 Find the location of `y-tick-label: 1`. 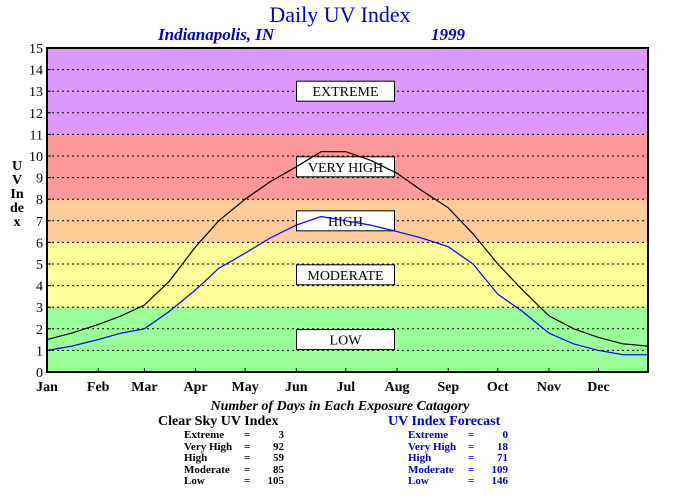

y-tick-label: 1 is located at coordinates (39, 351).